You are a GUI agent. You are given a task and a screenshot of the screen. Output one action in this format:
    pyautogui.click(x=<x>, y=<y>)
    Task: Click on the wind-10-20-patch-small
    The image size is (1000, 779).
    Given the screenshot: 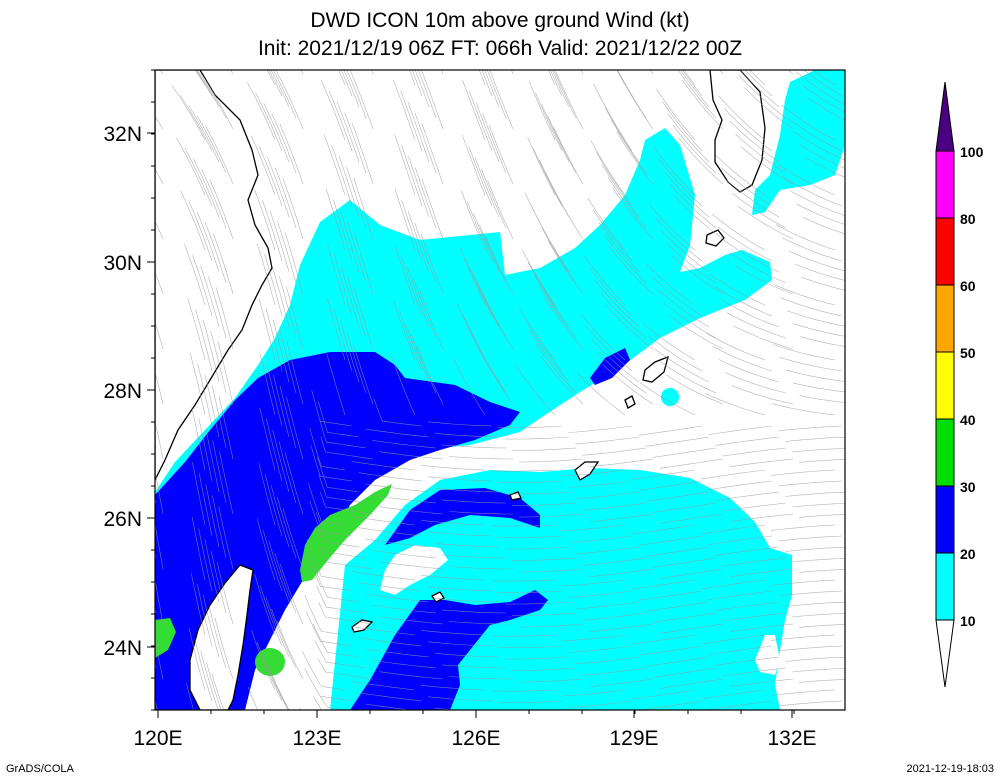 What is the action you would take?
    pyautogui.click(x=670, y=397)
    